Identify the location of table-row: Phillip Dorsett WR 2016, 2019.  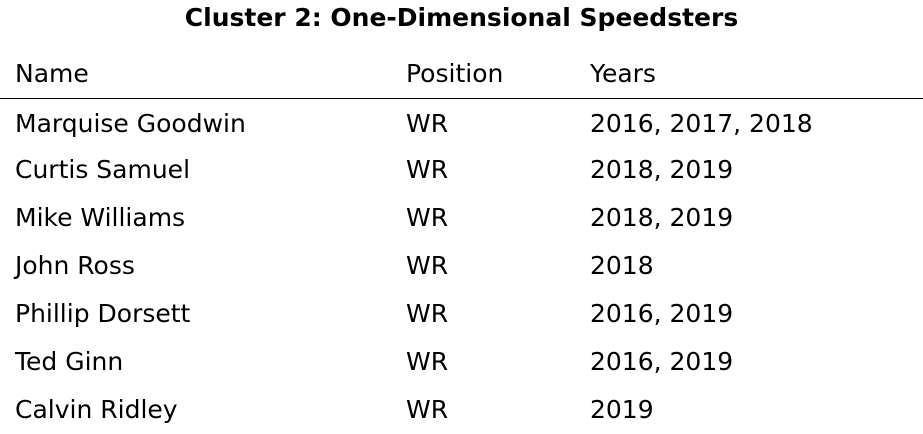
(461, 314).